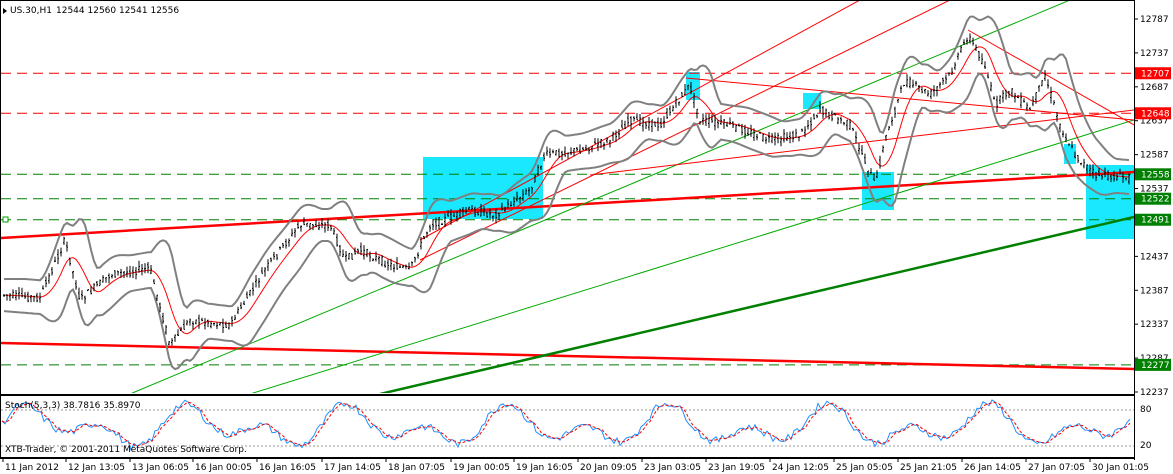 The image size is (1173, 474). What do you see at coordinates (287, 468) in the screenshot?
I see `time-tick-label: 16 Jan 16:05` at bounding box center [287, 468].